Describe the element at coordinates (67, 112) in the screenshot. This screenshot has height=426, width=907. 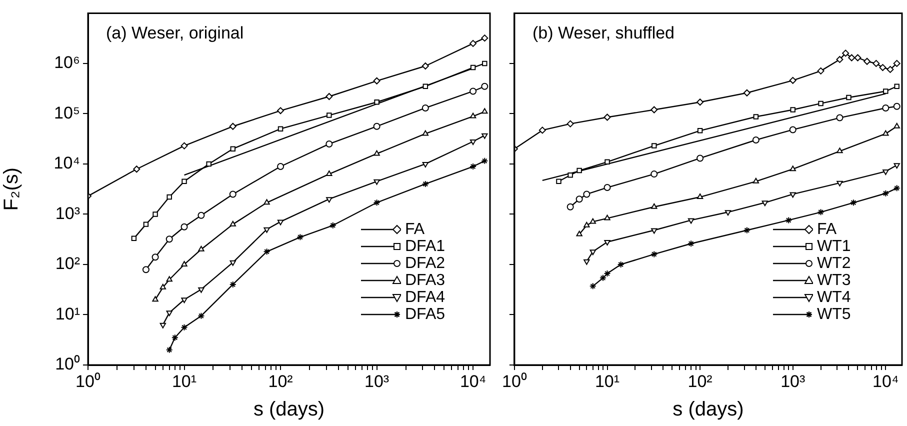
I see `y-tick-label: 10⁵` at that location.